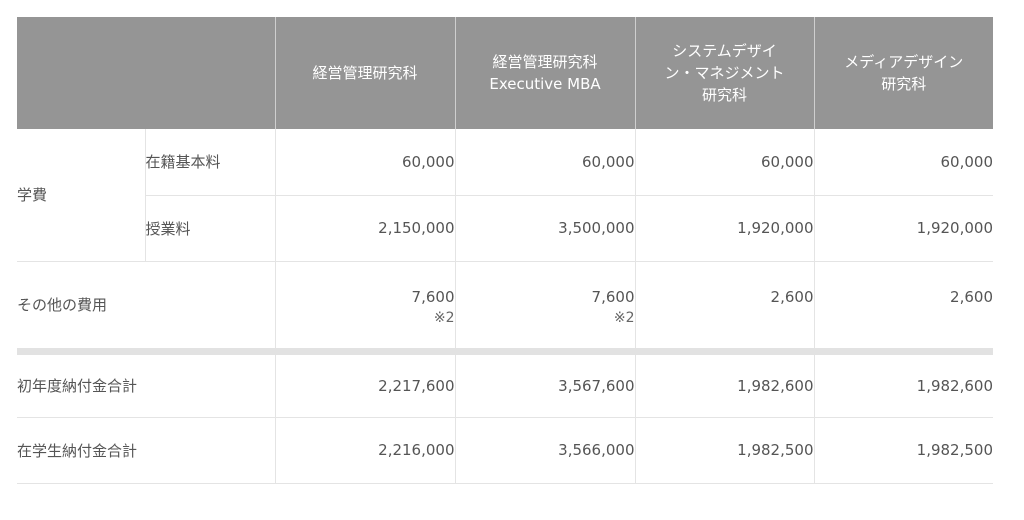 The width and height of the screenshot is (1024, 520). What do you see at coordinates (545, 73) in the screenshot?
I see `header-col-2: 経営管理研究科 Executive MBA` at bounding box center [545, 73].